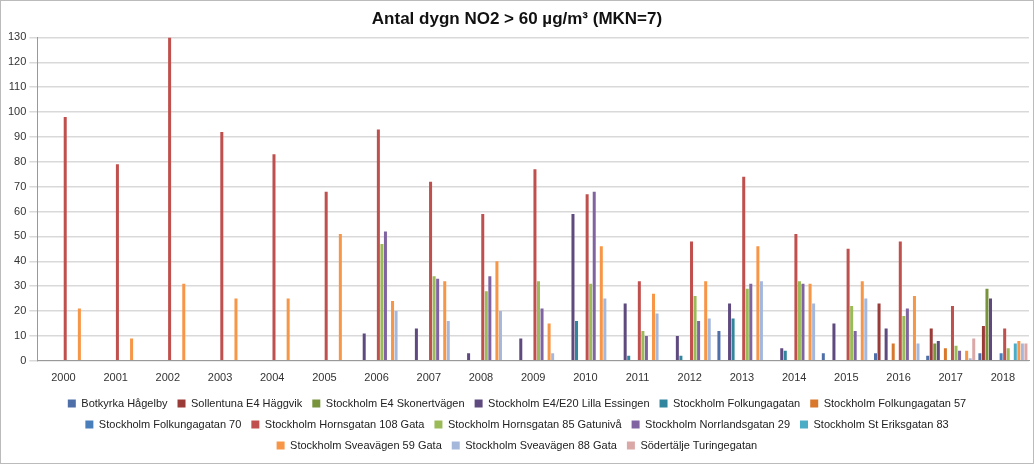 This screenshot has width=1034, height=464. What do you see at coordinates (20, 160) in the screenshot?
I see `y-tick-label: 80` at bounding box center [20, 160].